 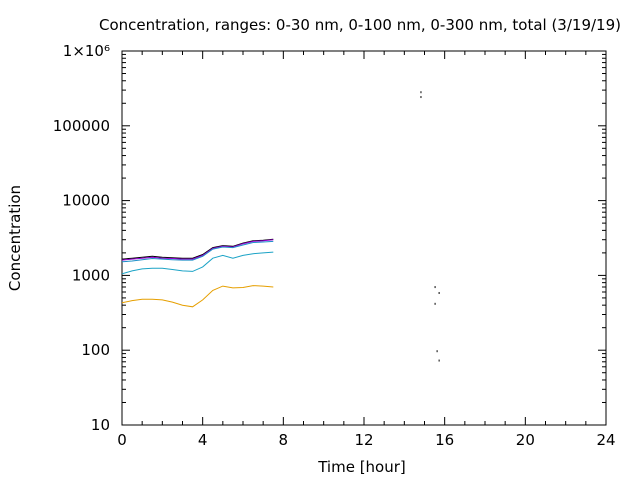 I want to click on y-tick-label: 100000, so click(x=81, y=126).